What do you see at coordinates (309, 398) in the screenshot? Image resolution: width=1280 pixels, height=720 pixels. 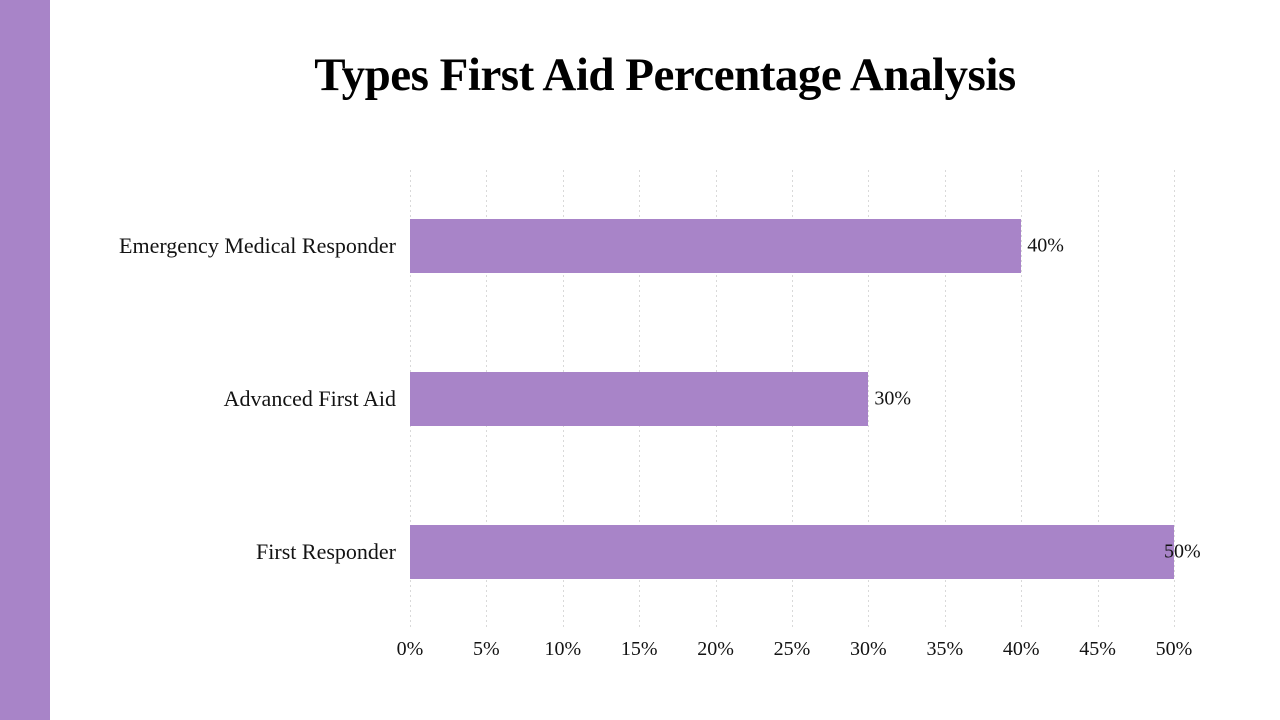 I see `category-label: Advanced First Aid` at bounding box center [309, 398].